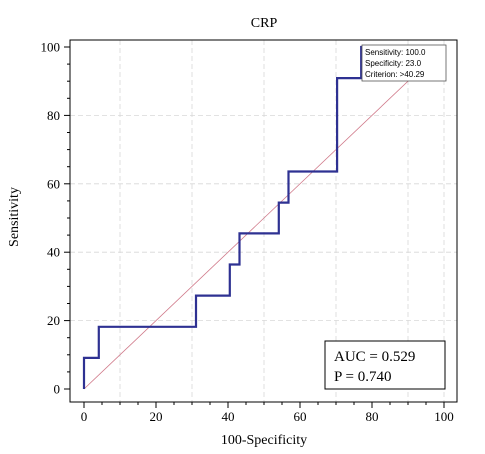  I want to click on criterion-box-frame, so click(404, 63).